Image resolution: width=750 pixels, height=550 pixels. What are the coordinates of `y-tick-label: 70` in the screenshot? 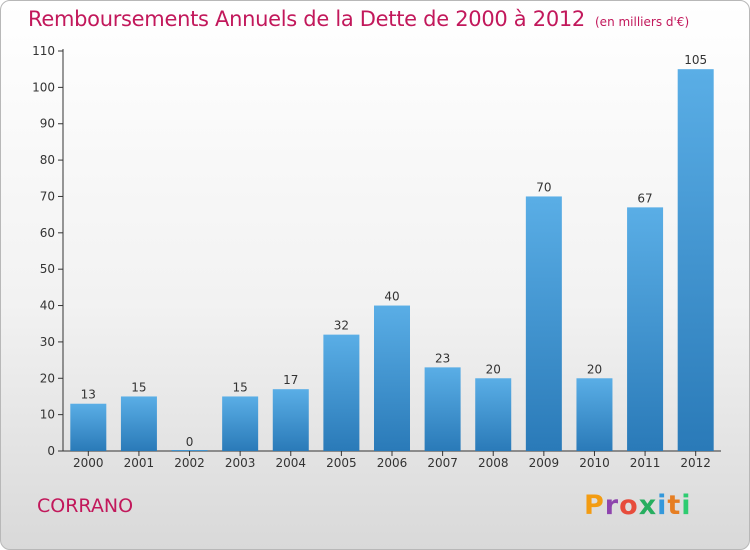 It's located at (47, 196).